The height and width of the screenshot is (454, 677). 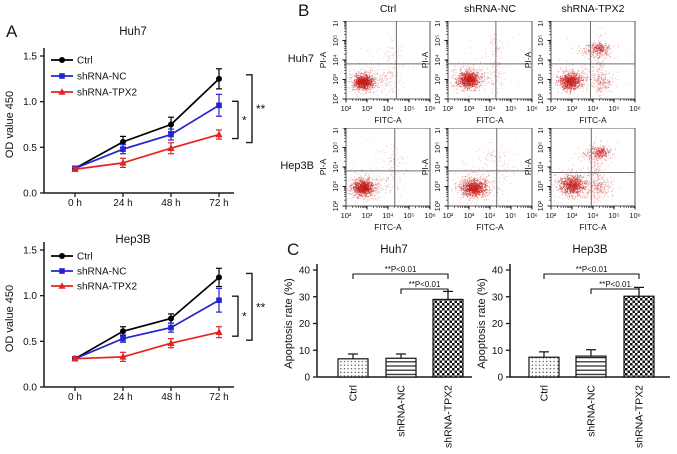 I want to click on series-shrna-nc, so click(x=147, y=132).